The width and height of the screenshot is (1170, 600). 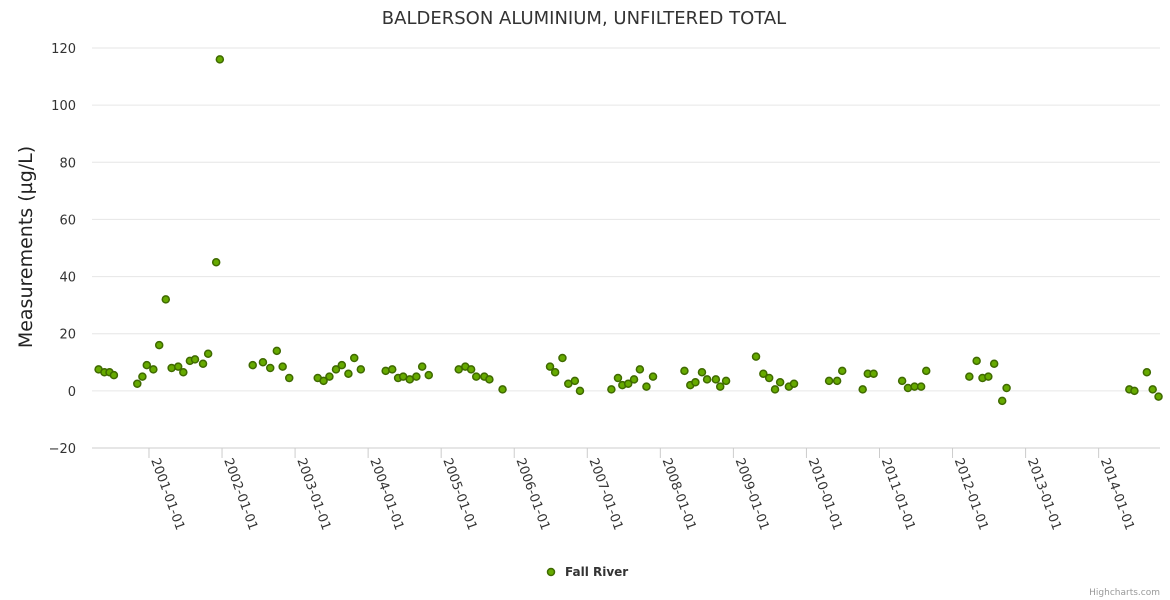 I want to click on x-tick-label: 2009-01-01, so click(x=752, y=494).